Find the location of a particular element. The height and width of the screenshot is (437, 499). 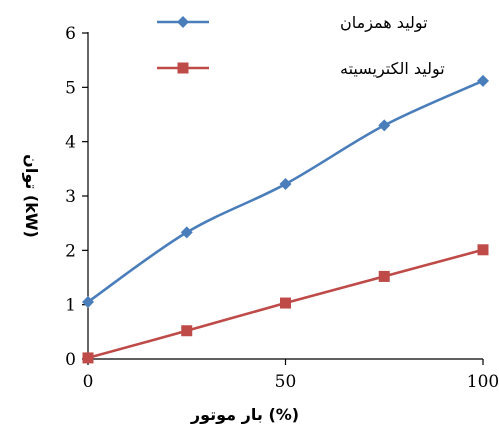

x-tick-label: 0 is located at coordinates (88, 382).